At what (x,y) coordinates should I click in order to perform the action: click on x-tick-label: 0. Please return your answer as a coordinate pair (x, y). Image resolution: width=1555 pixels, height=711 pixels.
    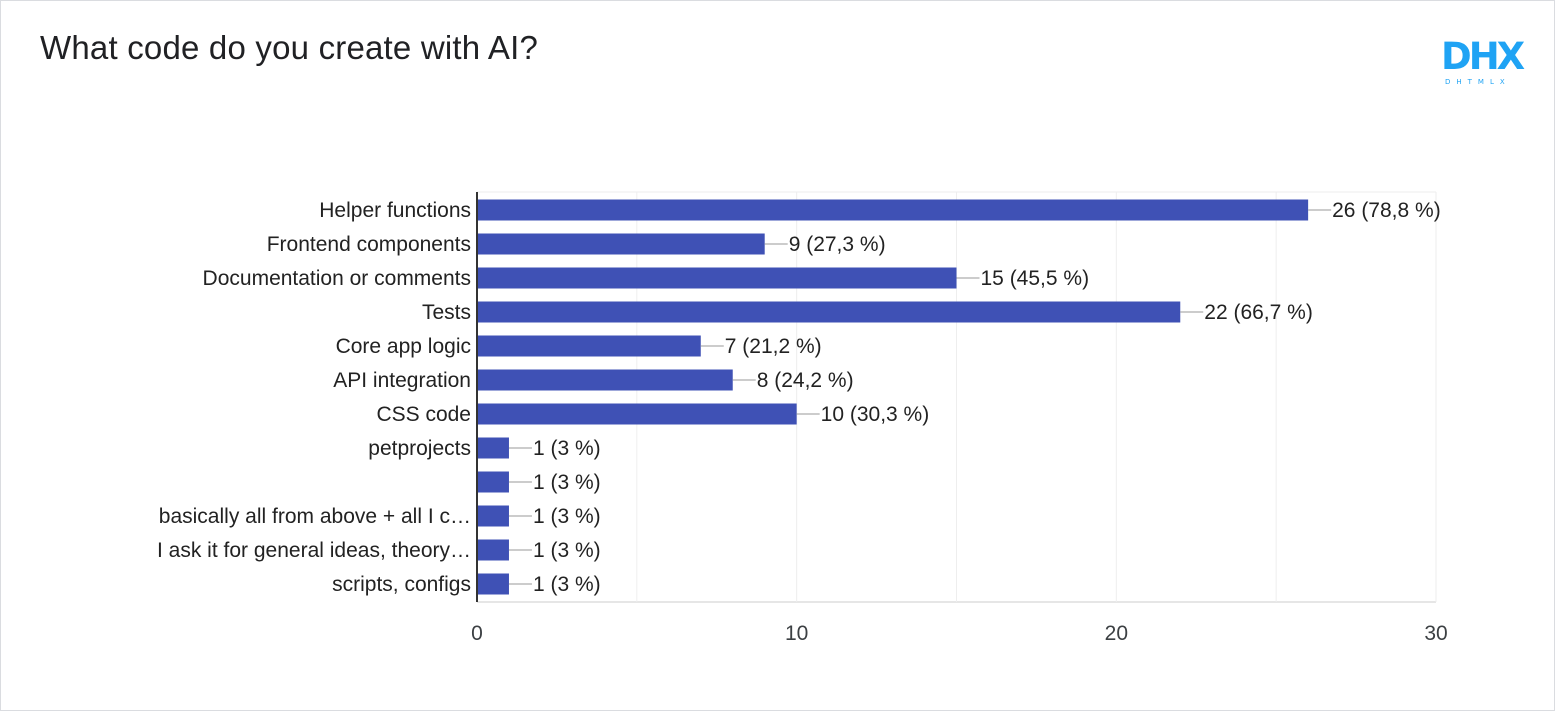
    Looking at the image, I should click on (477, 633).